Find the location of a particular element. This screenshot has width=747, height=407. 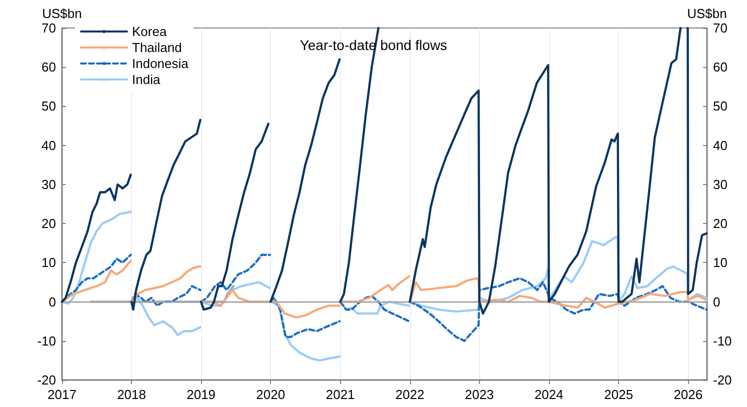

y2-tick-label: 40 is located at coordinates (720, 145).